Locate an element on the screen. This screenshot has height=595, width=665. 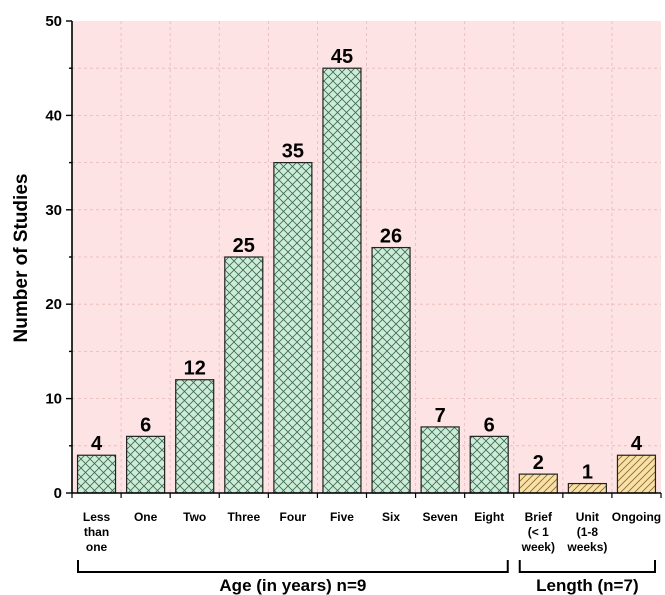
category-label: Brief (< 1 week) is located at coordinates (538, 532).